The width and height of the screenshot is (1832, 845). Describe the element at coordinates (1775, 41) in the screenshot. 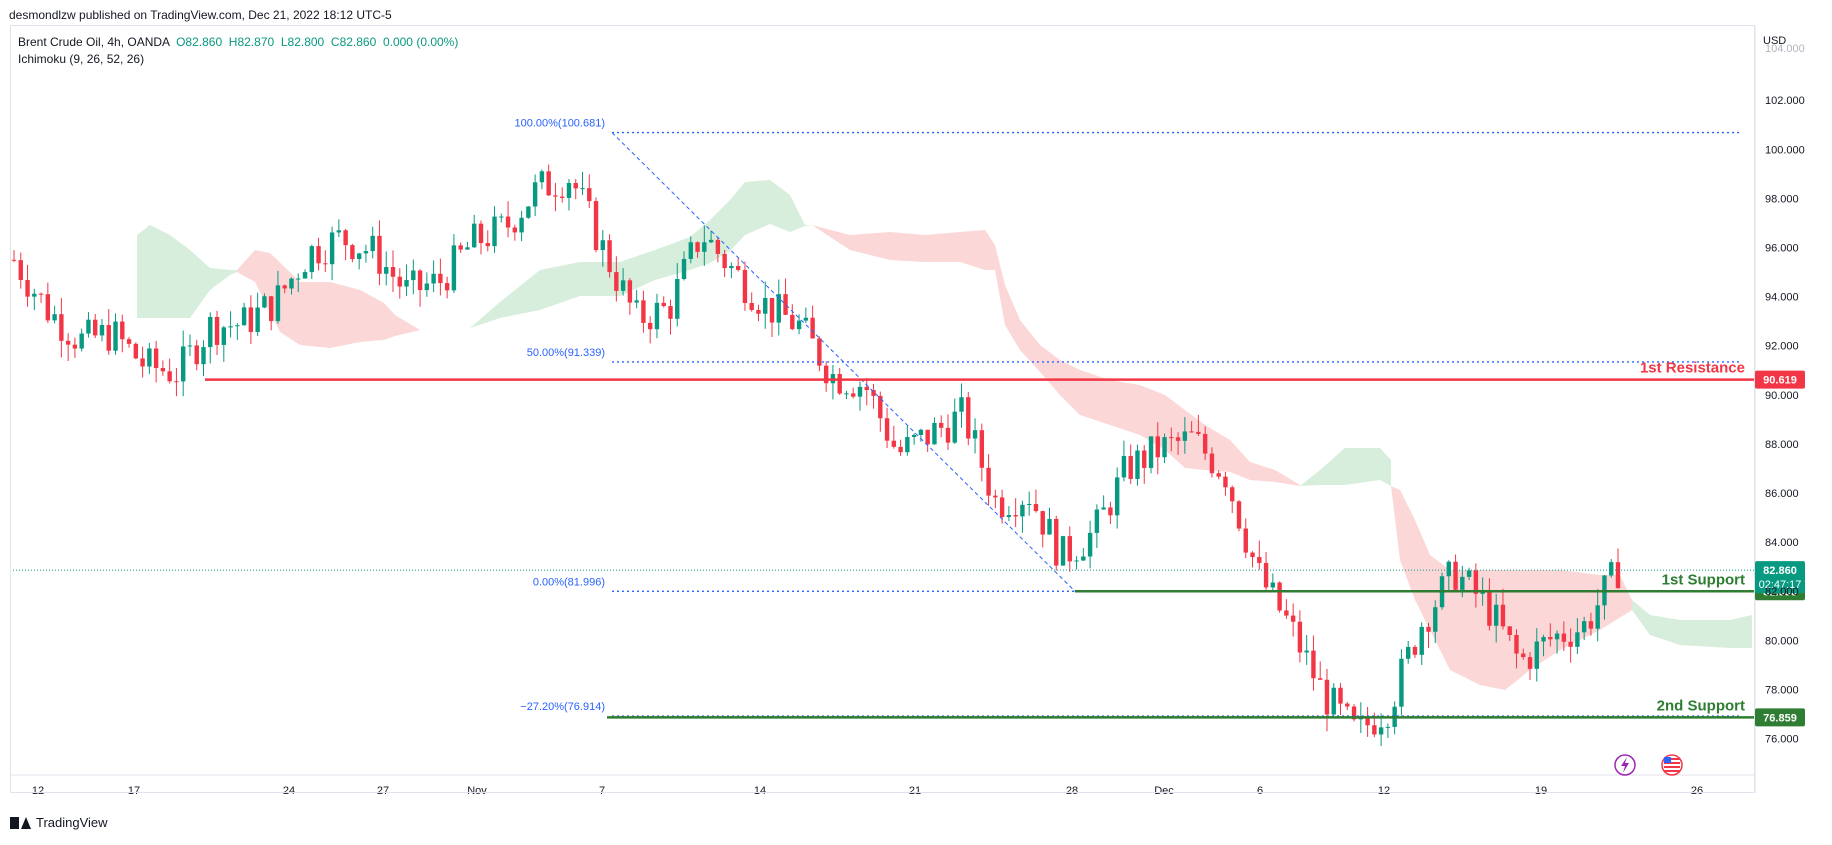

I see `currency-label: USD` at that location.